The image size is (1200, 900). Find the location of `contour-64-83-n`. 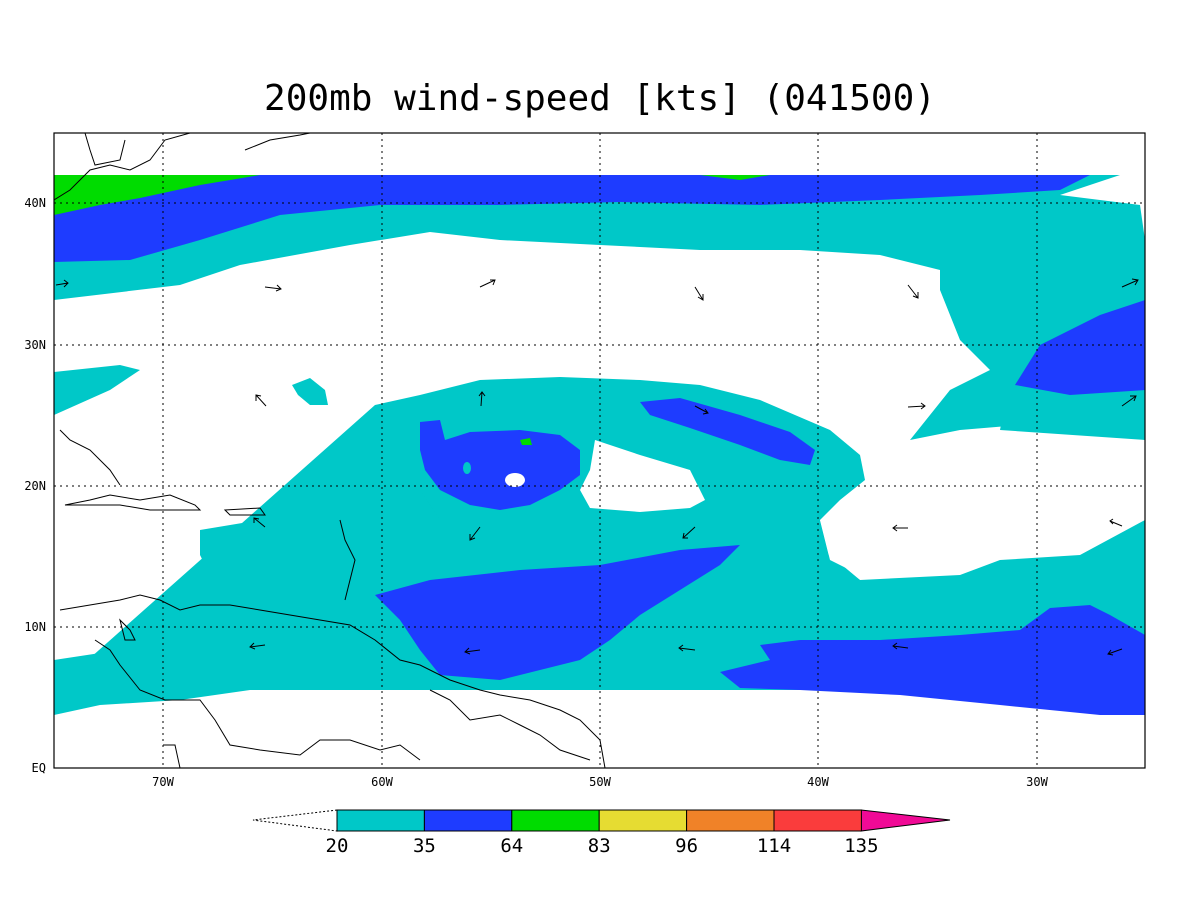

contour-64-83-n is located at coordinates (735, 177).